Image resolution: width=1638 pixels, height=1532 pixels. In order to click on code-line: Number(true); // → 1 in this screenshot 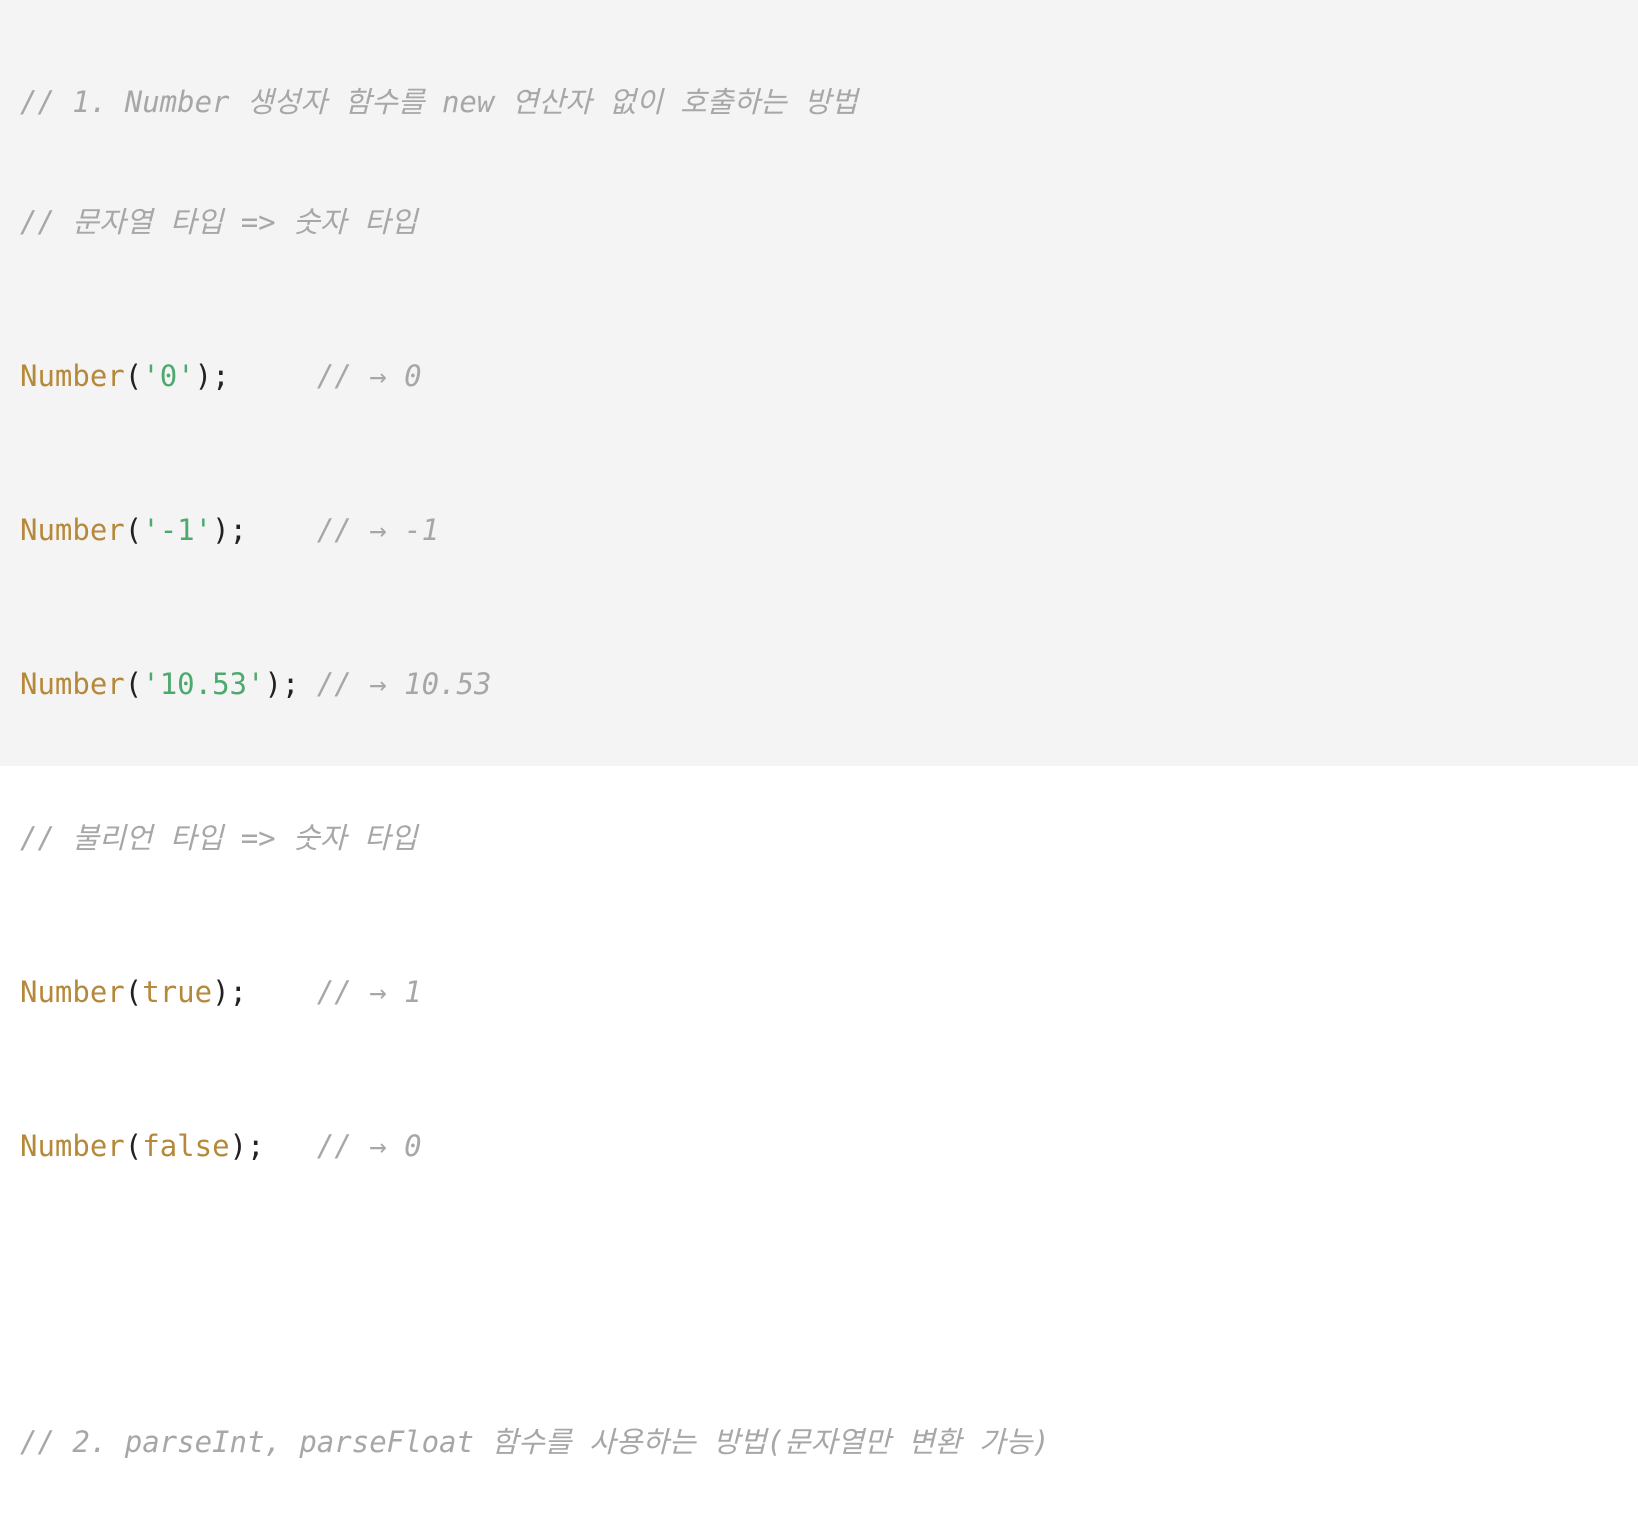, I will do `click(829, 992)`.